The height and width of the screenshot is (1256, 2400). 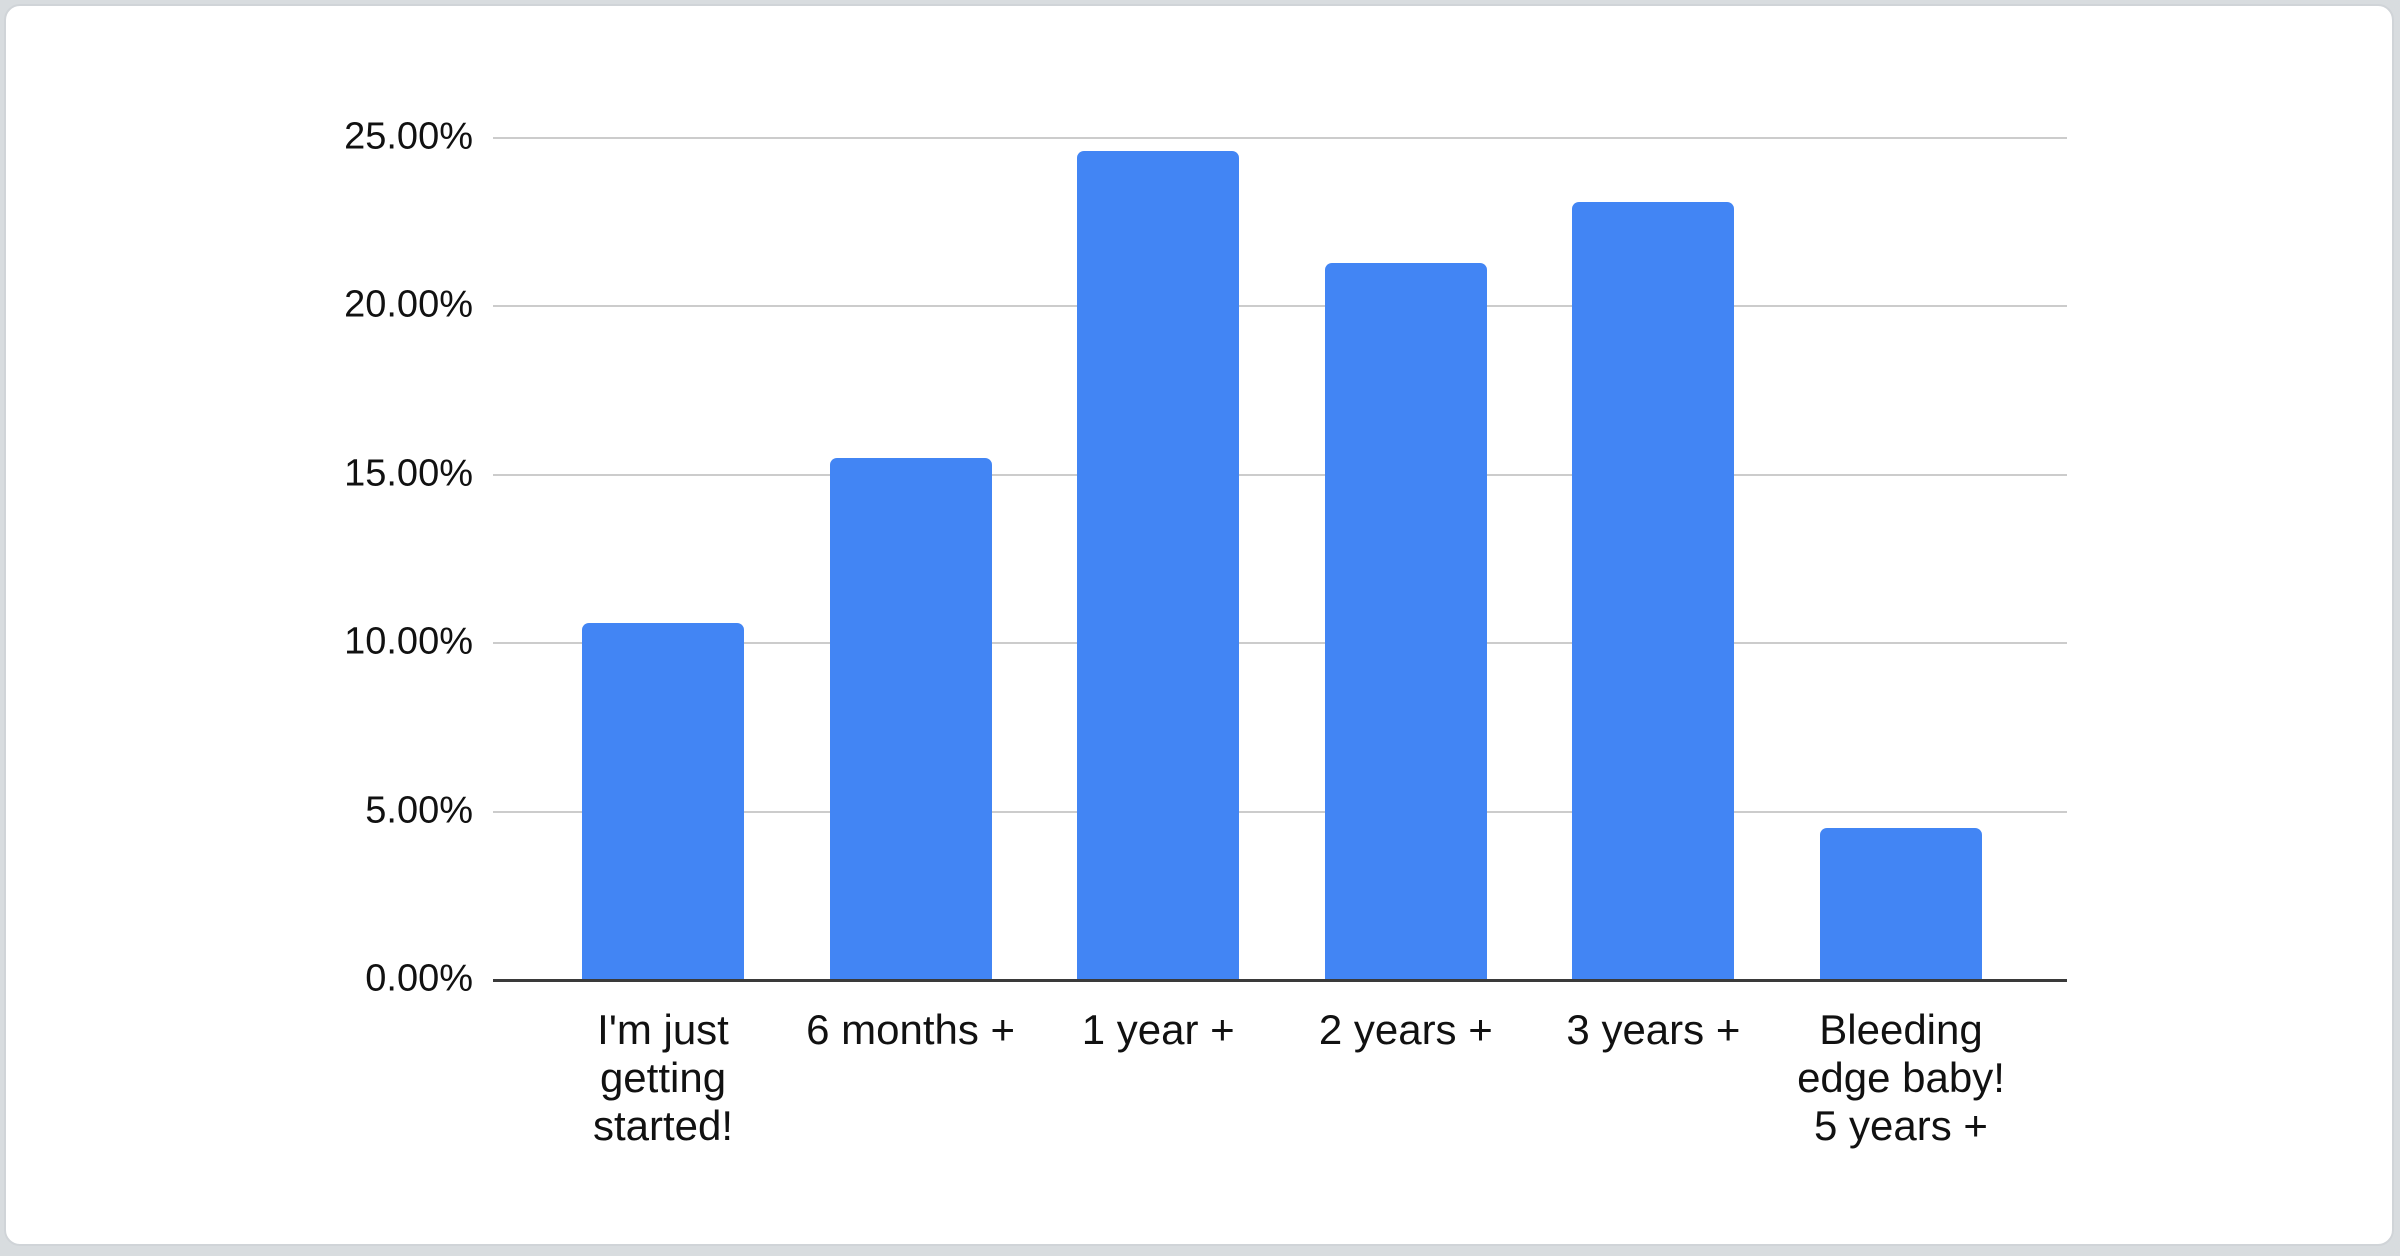 I want to click on y-axis-tick-label: 15.00%, so click(x=408, y=473).